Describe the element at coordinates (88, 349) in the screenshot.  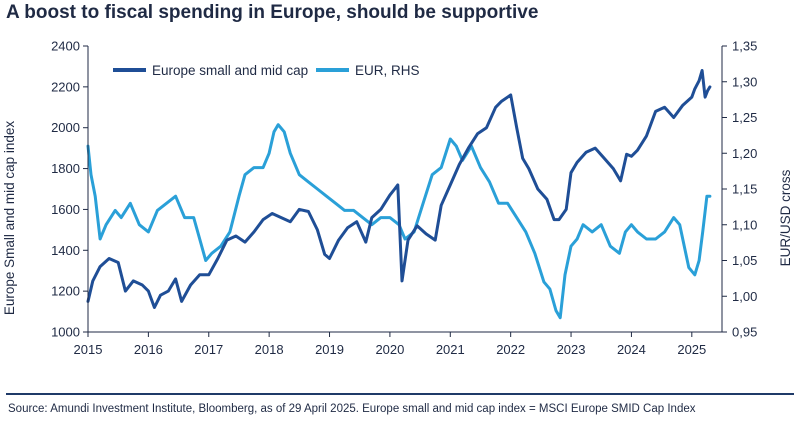
I see `x-tick-label: 2015` at that location.